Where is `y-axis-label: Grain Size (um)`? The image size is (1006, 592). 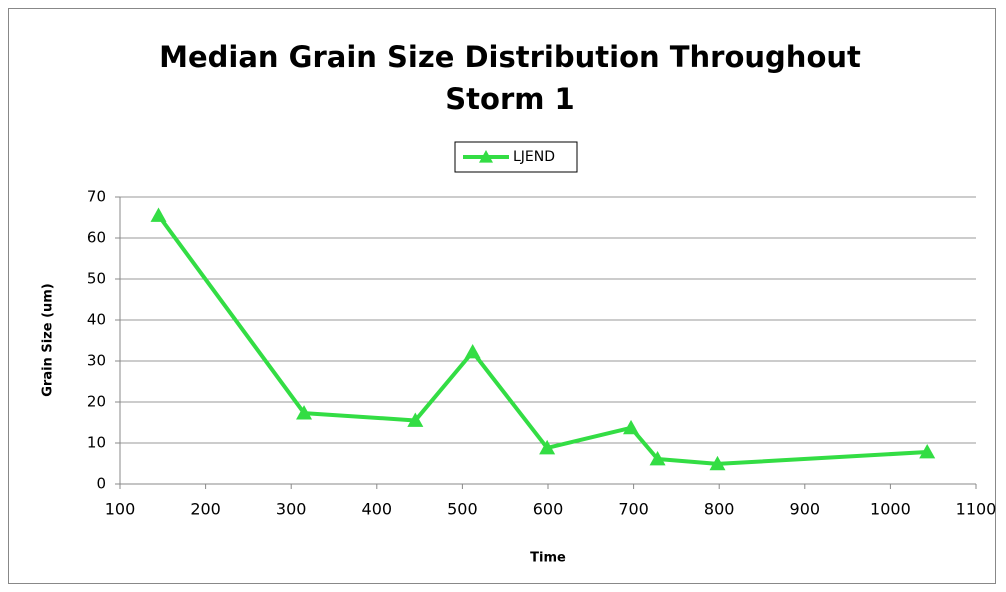
y-axis-label: Grain Size (um) is located at coordinates (48, 340).